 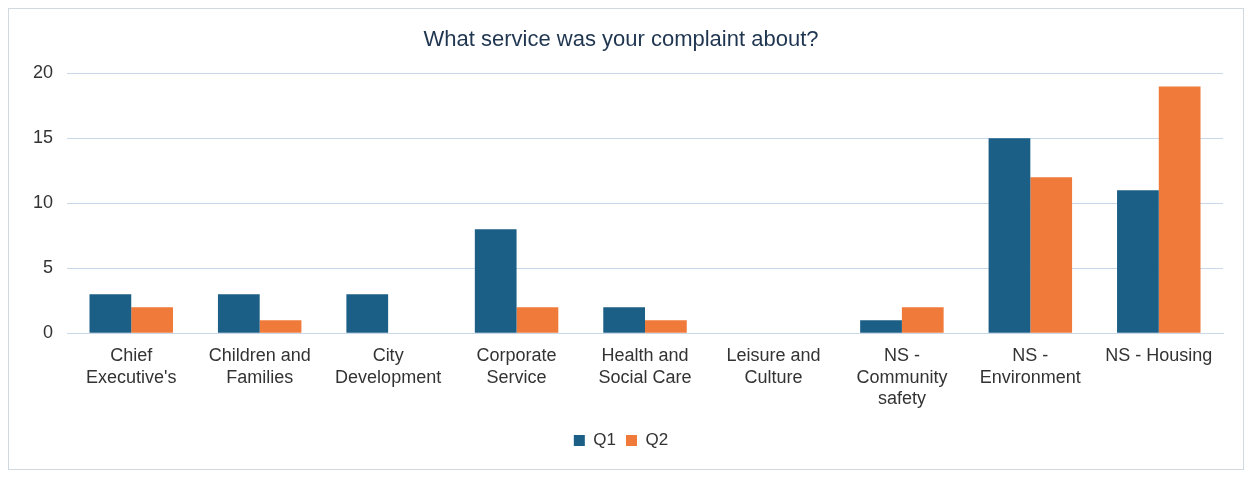 What do you see at coordinates (902, 376) in the screenshot?
I see `x-tick-label: NS - Community safety` at bounding box center [902, 376].